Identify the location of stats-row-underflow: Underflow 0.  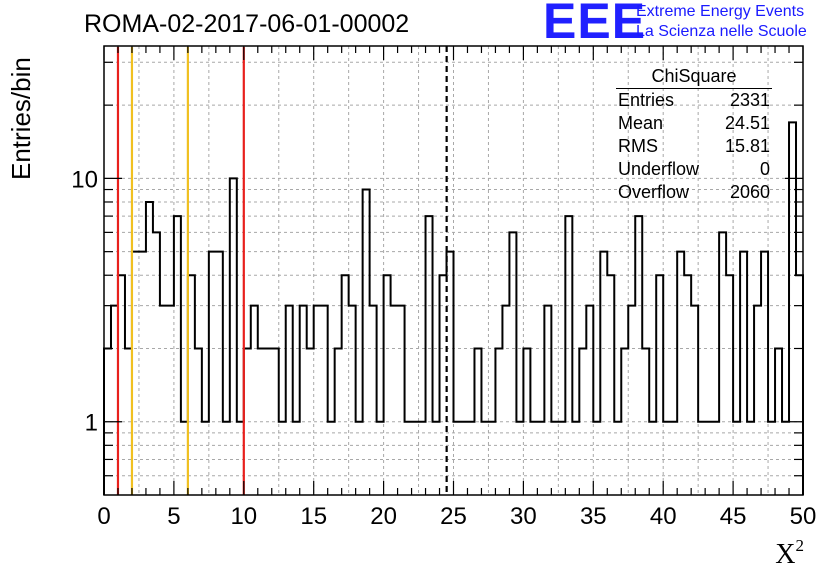
(694, 170).